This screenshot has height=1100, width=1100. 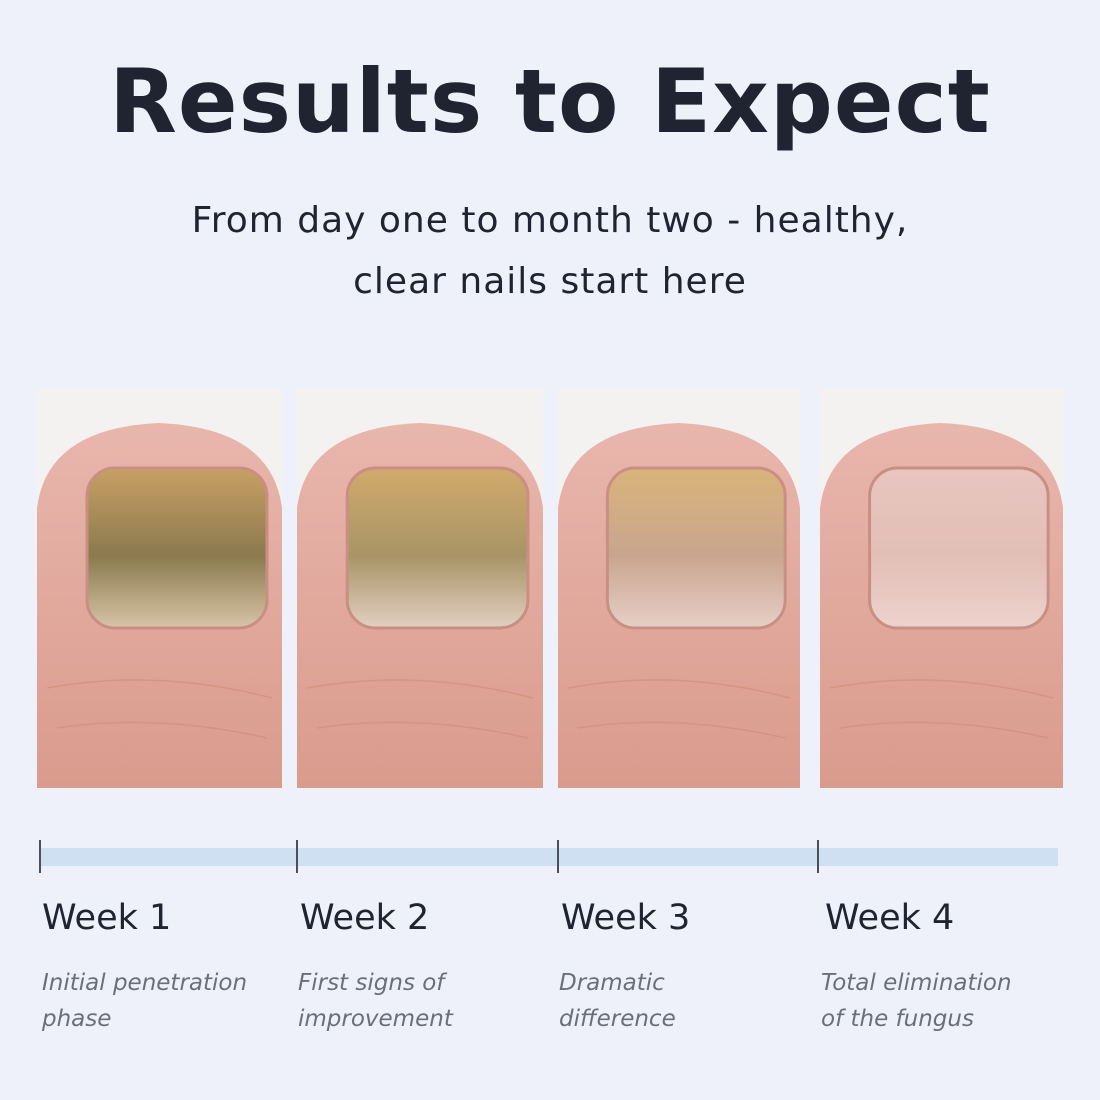 What do you see at coordinates (679, 1001) in the screenshot?
I see `step-description-week-3: Dramatic difference` at bounding box center [679, 1001].